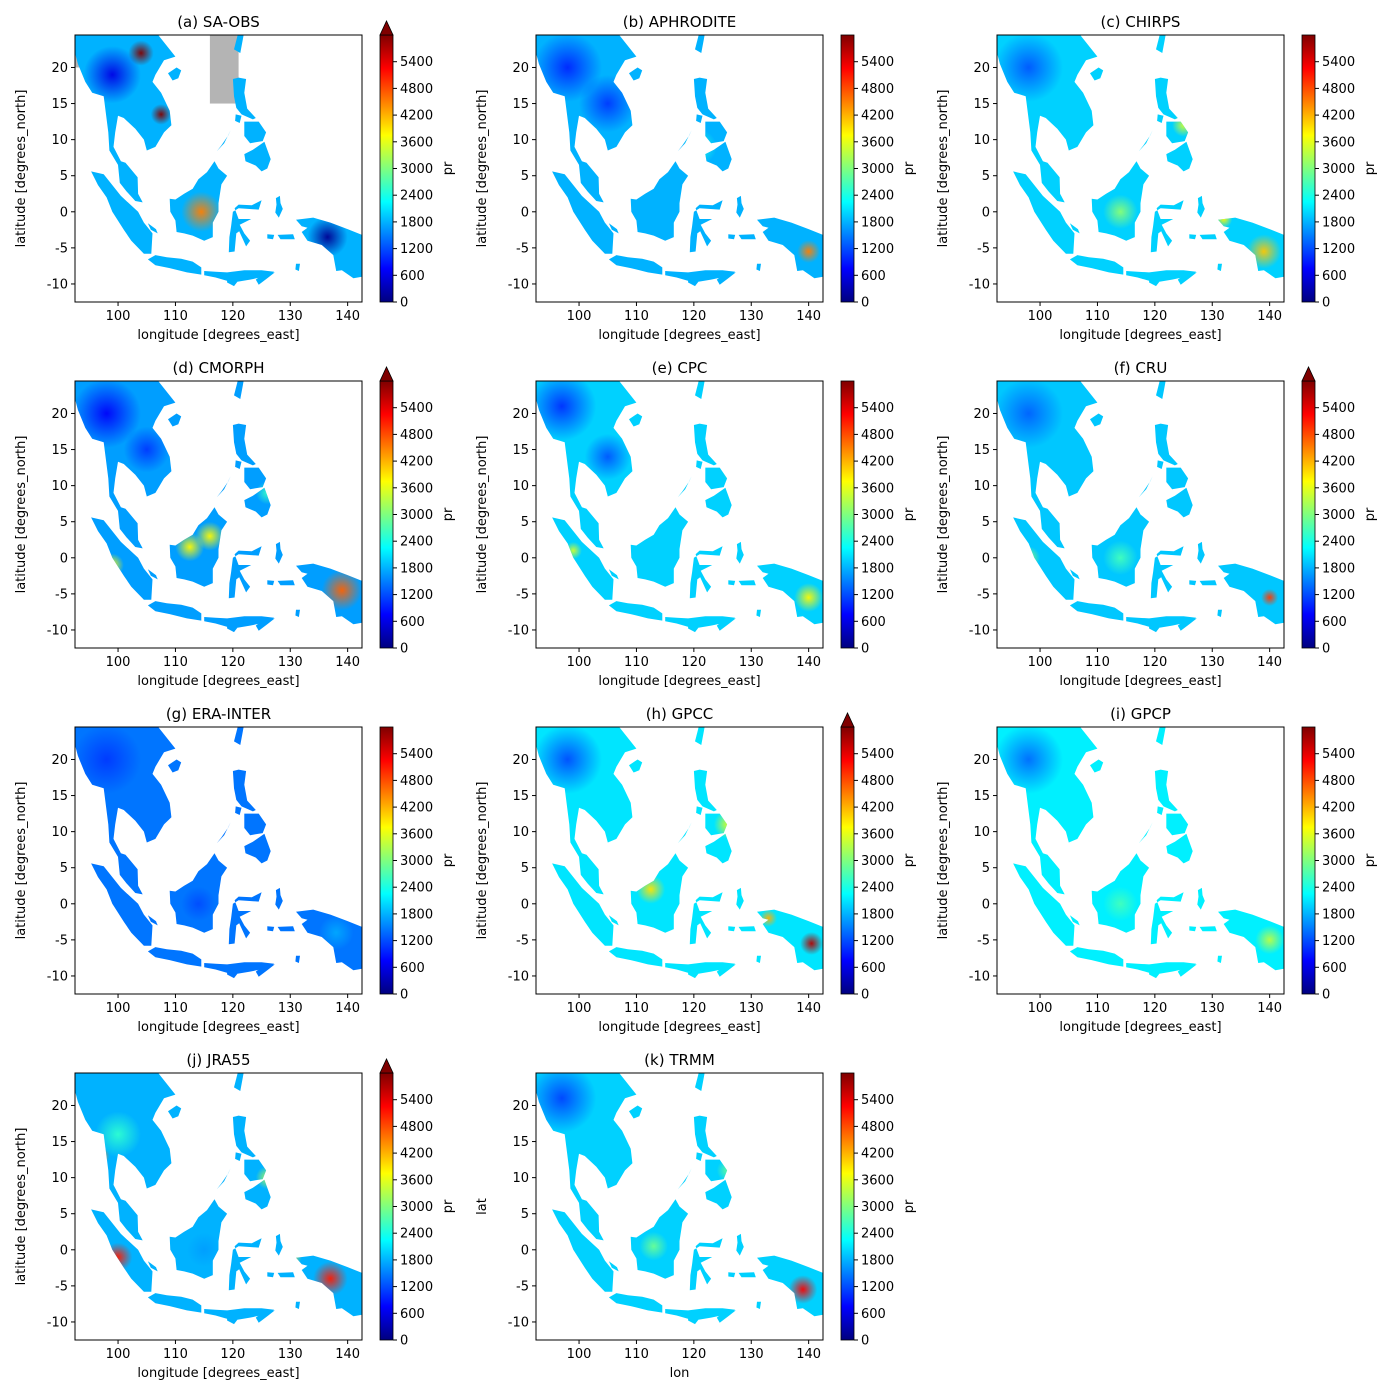 Image resolution: width=1400 pixels, height=1400 pixels. What do you see at coordinates (118, 1008) in the screenshot?
I see `x-tick-label: 100` at bounding box center [118, 1008].